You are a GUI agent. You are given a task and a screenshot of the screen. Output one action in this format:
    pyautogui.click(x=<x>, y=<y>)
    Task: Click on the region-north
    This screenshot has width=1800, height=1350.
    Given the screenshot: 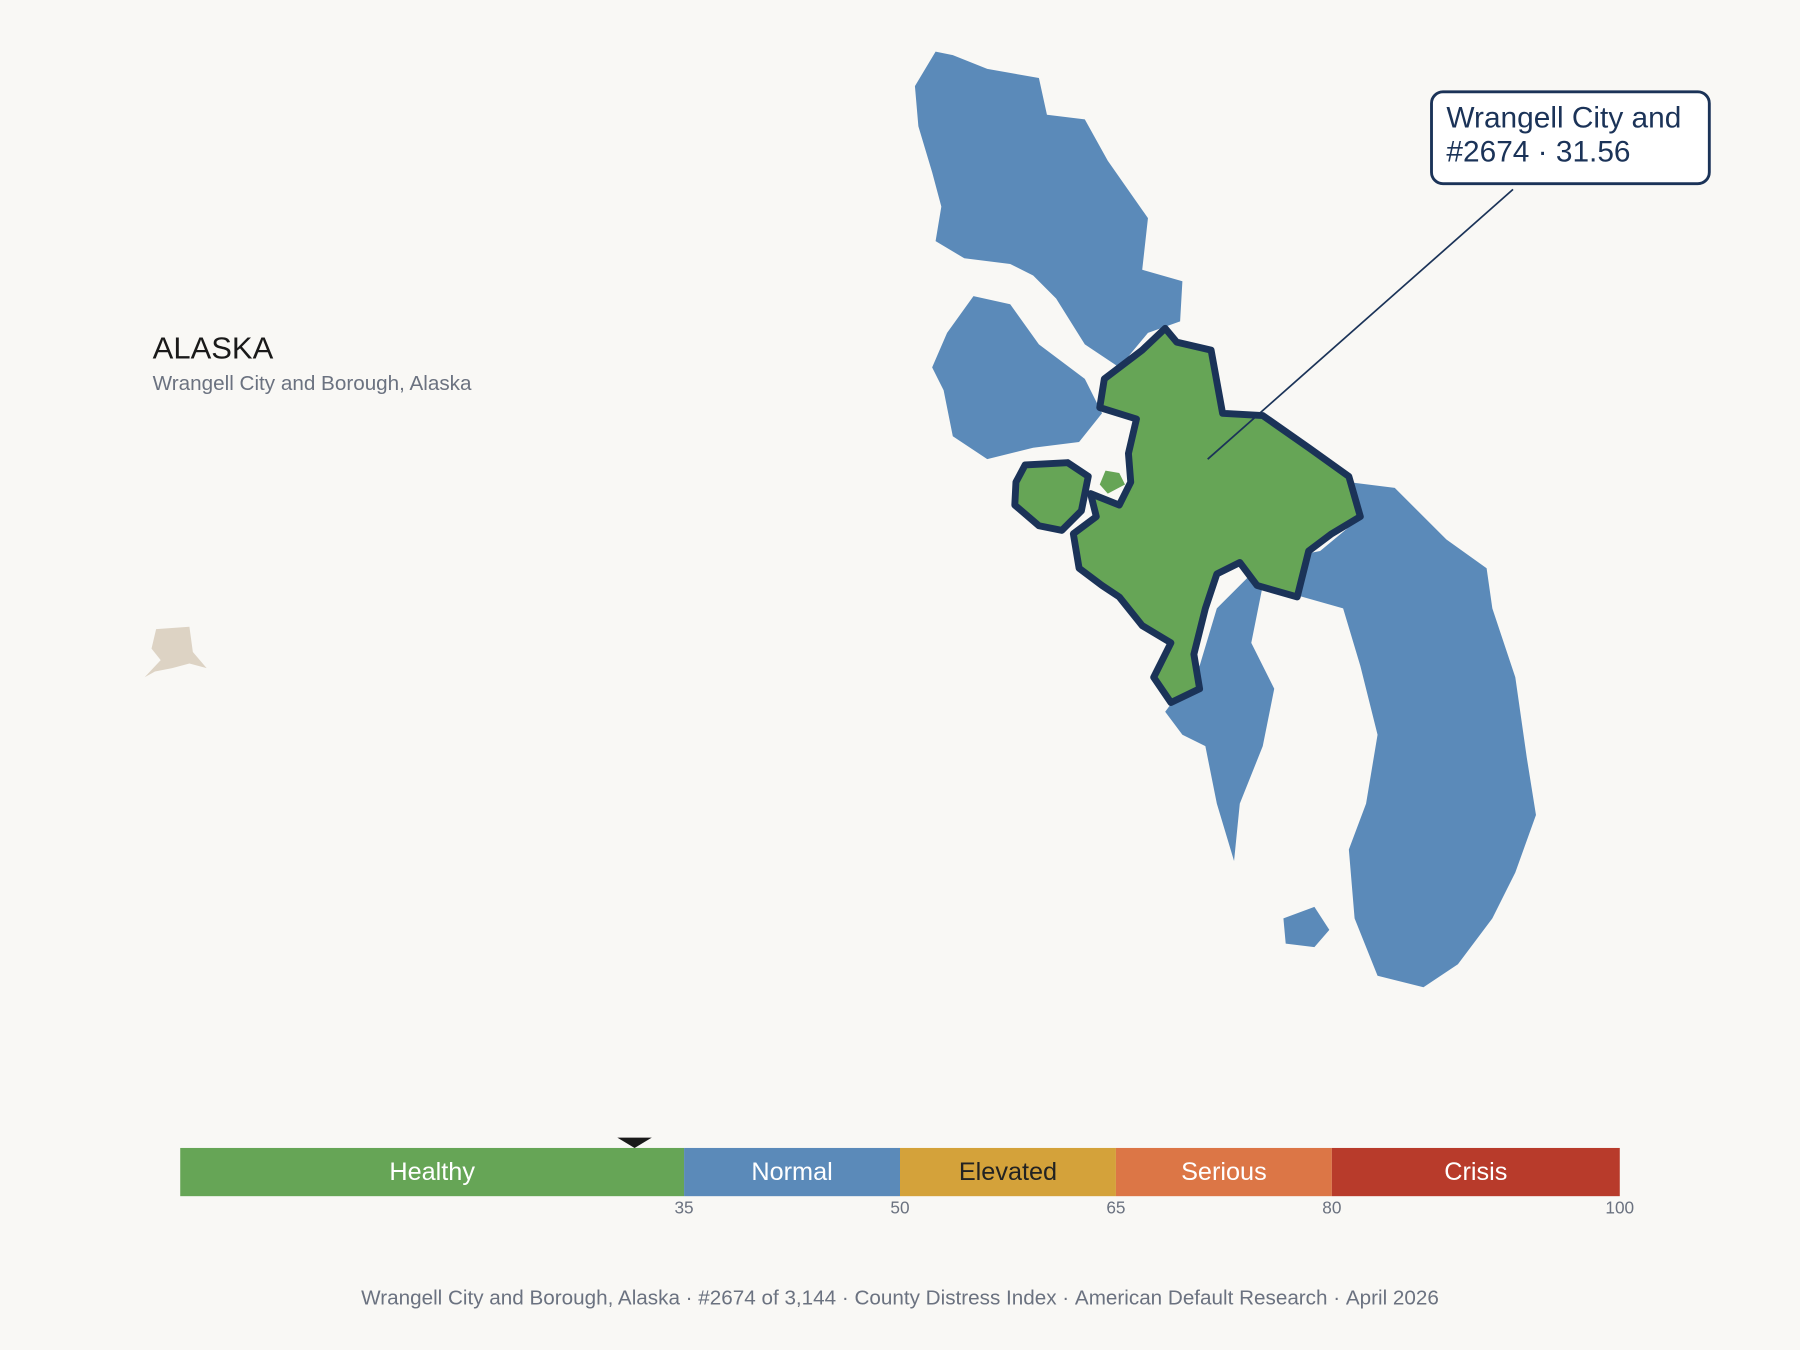 What is the action you would take?
    pyautogui.click(x=1048, y=209)
    